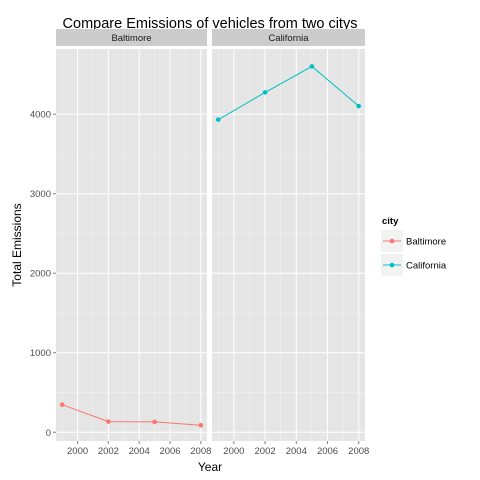 The image size is (480, 480). Describe the element at coordinates (40, 353) in the screenshot. I see `y-tick-label: 1000` at that location.